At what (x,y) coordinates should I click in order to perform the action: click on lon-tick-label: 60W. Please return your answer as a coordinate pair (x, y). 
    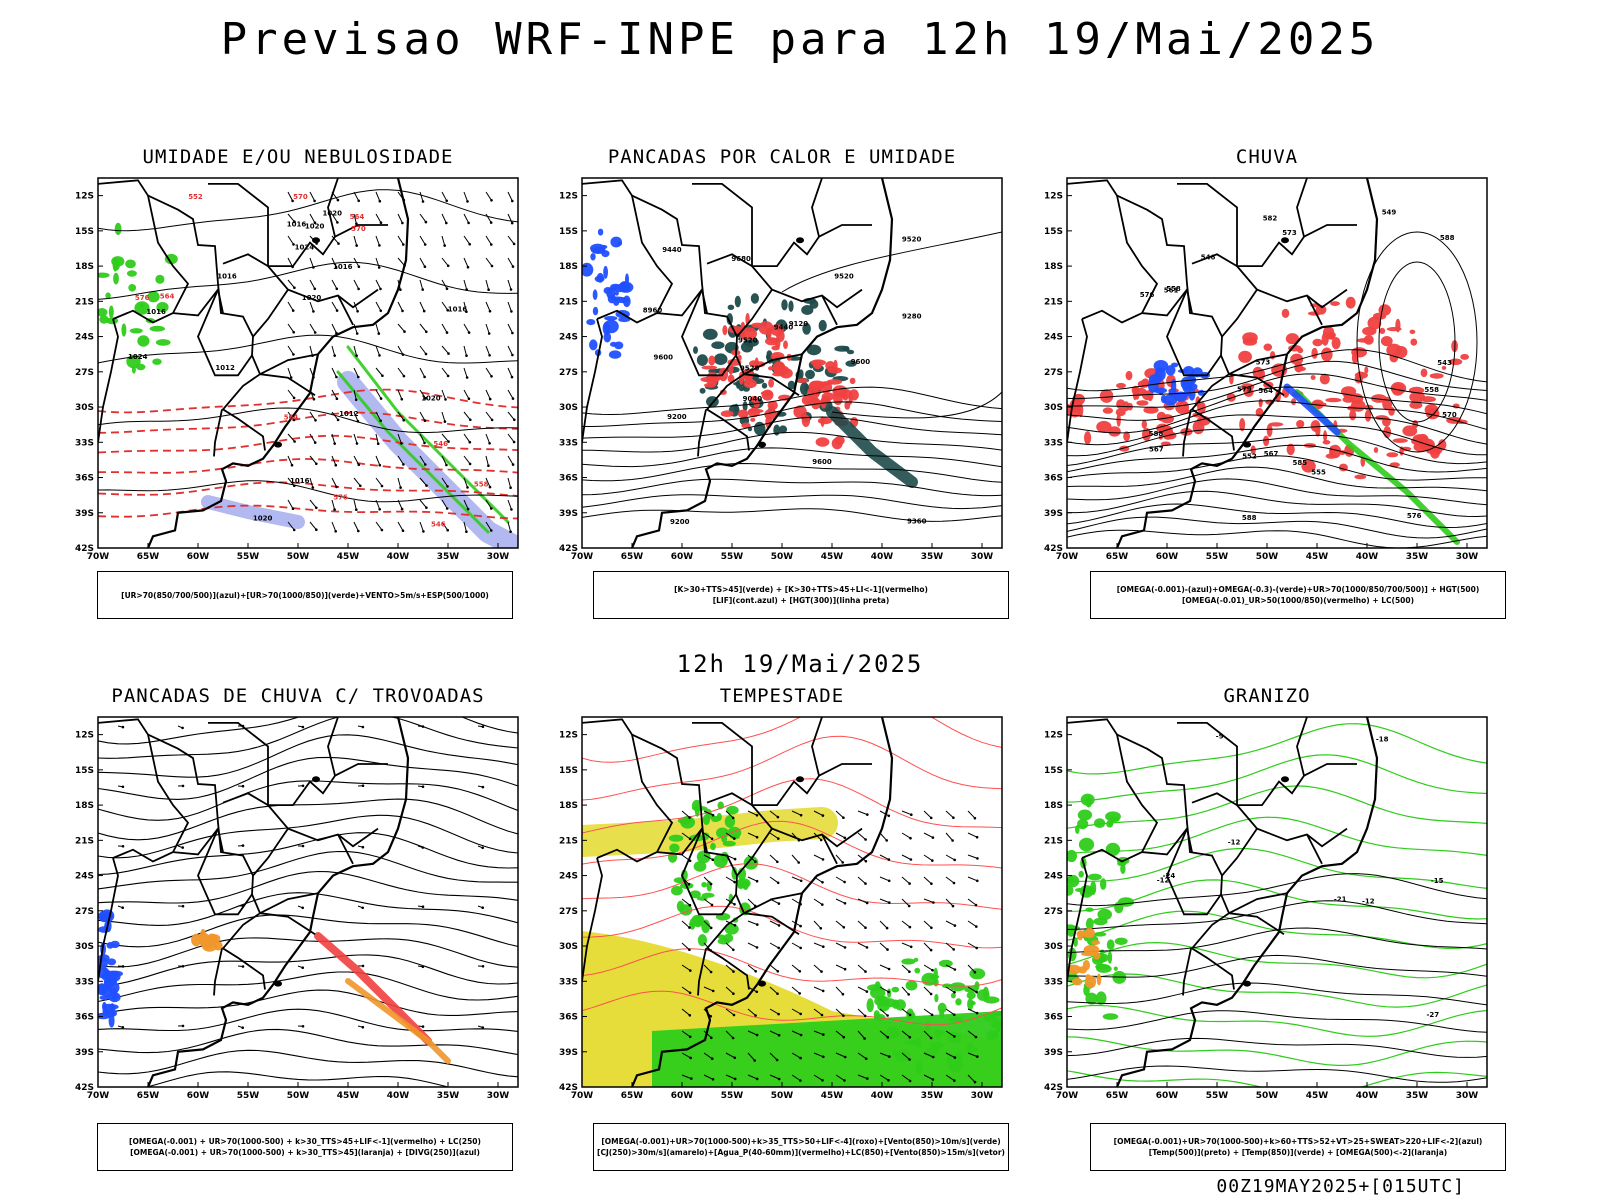
    Looking at the image, I should click on (198, 1096).